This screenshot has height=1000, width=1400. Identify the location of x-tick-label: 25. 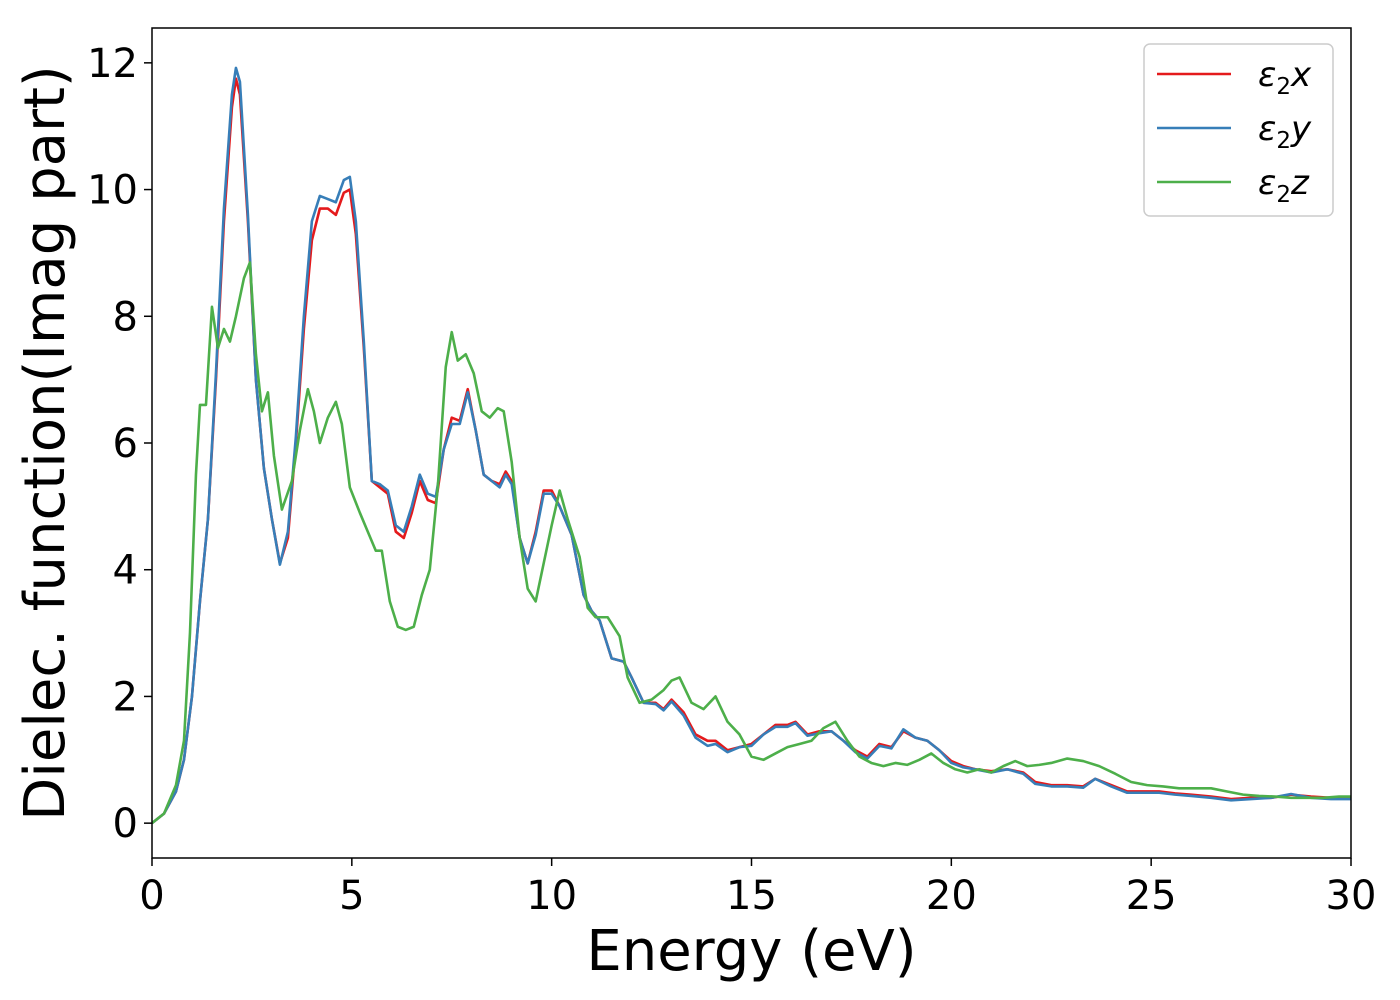
(1151, 896).